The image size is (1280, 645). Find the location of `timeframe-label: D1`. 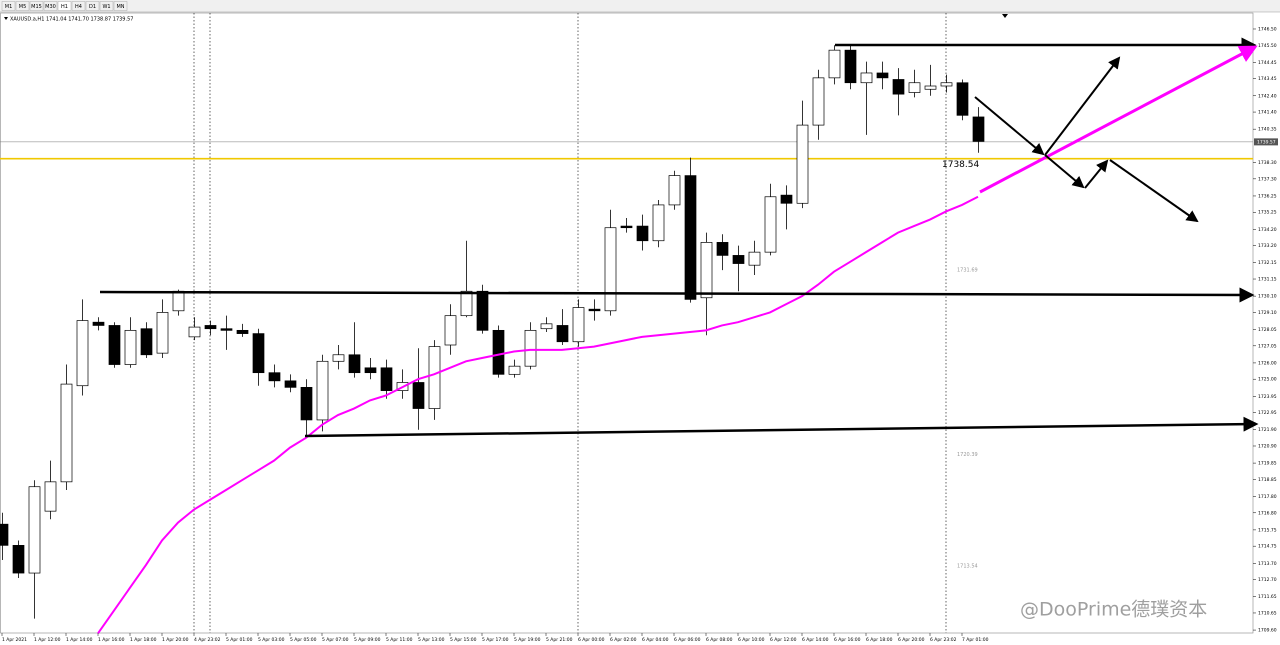

timeframe-label: D1 is located at coordinates (92, 7).